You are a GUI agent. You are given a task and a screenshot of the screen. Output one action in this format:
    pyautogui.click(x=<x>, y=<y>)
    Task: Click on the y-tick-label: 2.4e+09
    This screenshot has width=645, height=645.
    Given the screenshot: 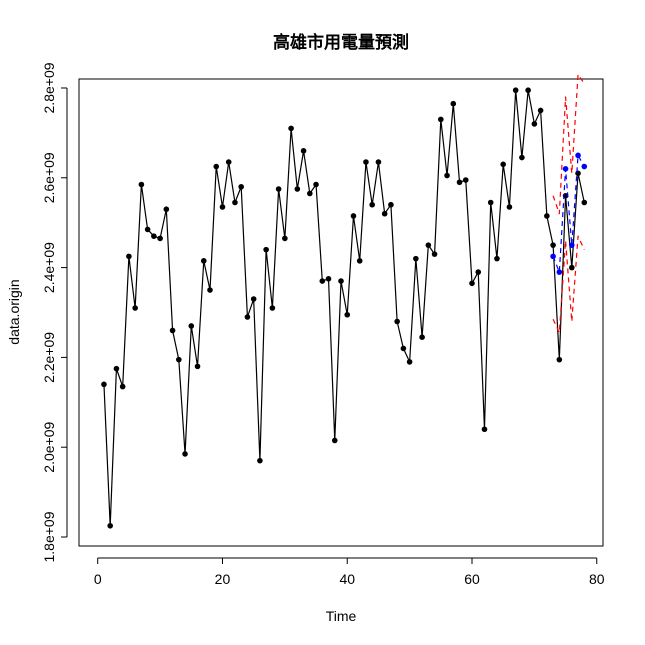 What is the action you would take?
    pyautogui.click(x=49, y=267)
    